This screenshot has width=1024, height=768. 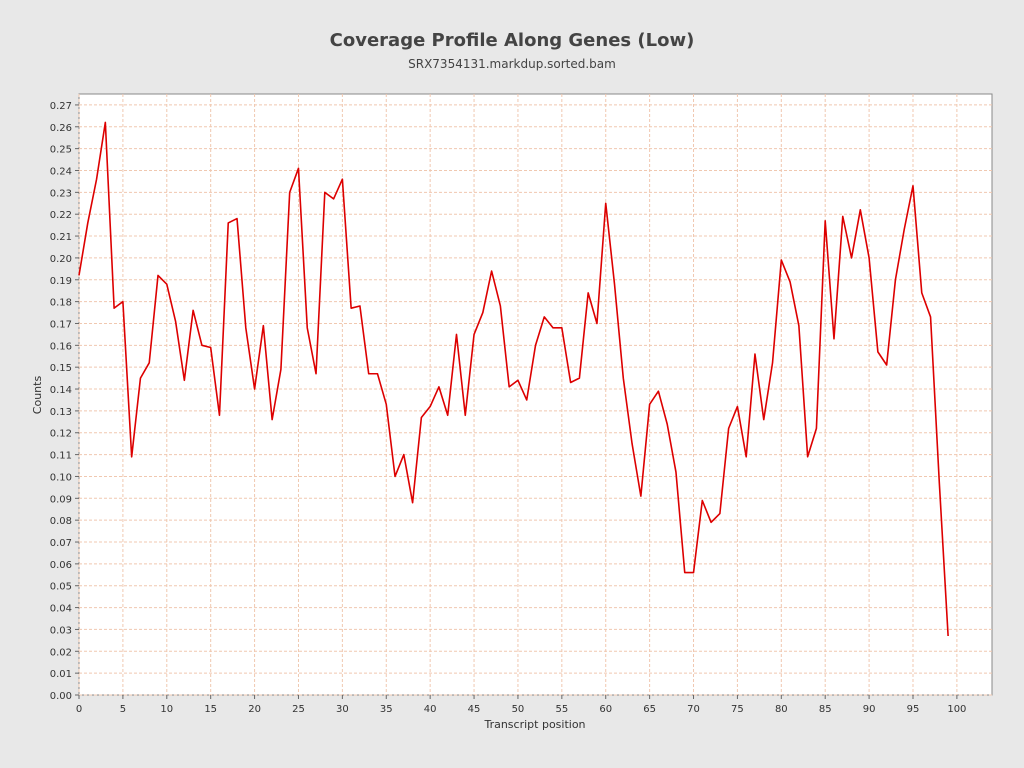 I want to click on x-tick-label: 75, so click(x=737, y=709).